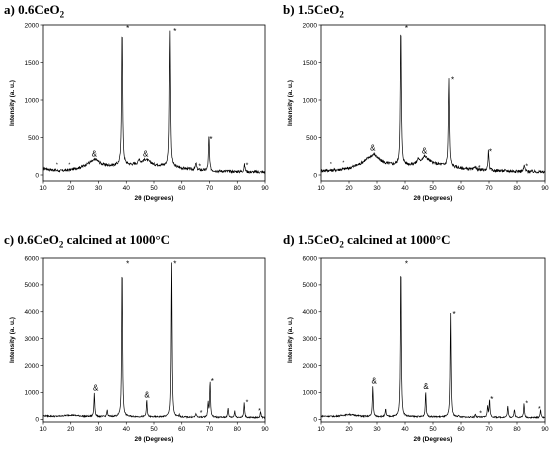 This screenshot has width=550, height=452. Describe the element at coordinates (87, 241) in the screenshot. I see `panel-title-c: c) 0.6CeO2 calcined at 1000°C` at that location.